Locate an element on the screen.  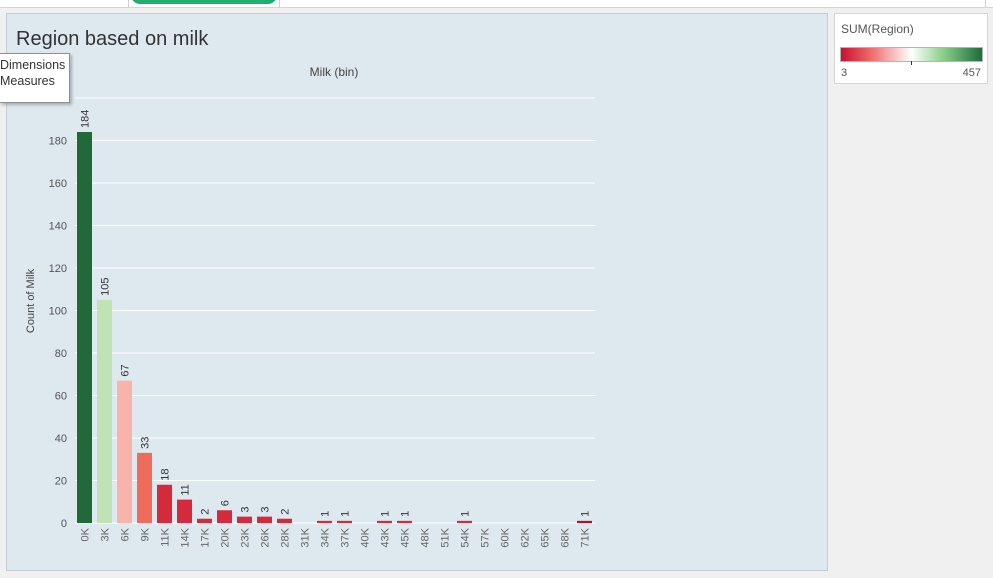
x-tick-label: 6K is located at coordinates (126, 534).